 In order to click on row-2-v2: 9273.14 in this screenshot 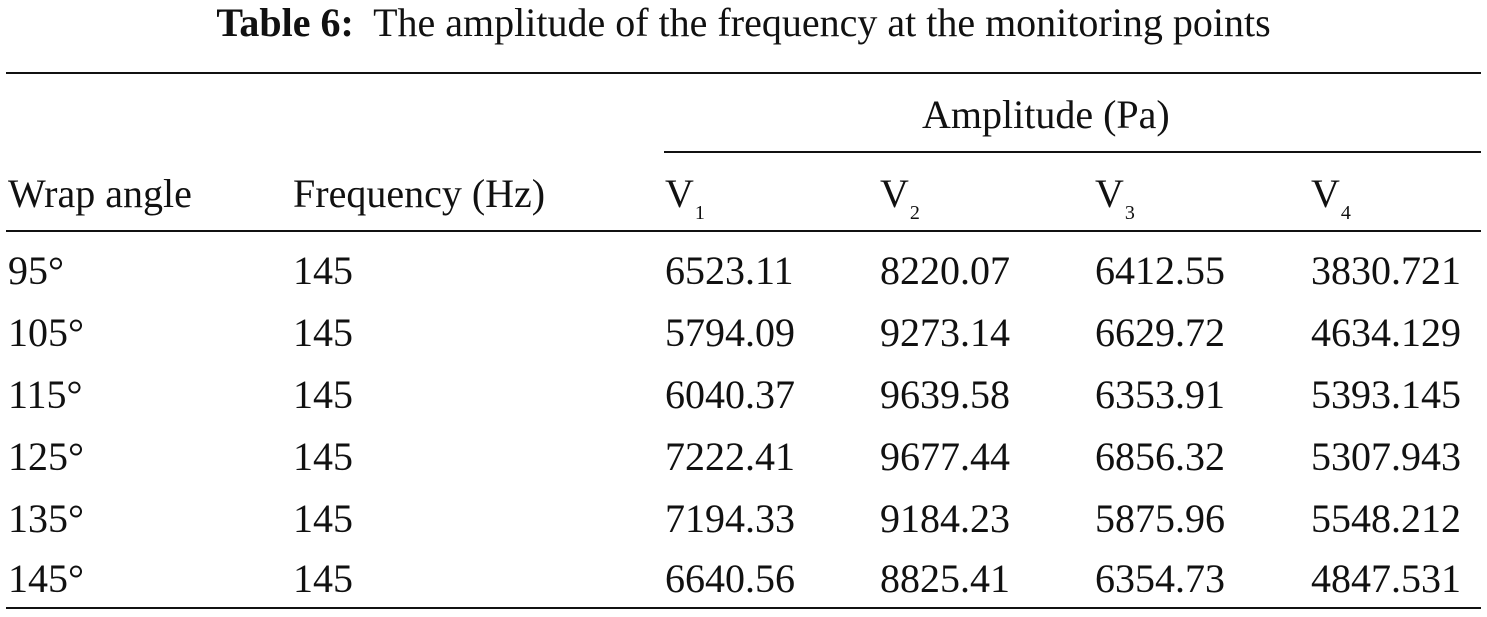, I will do `click(945, 332)`.